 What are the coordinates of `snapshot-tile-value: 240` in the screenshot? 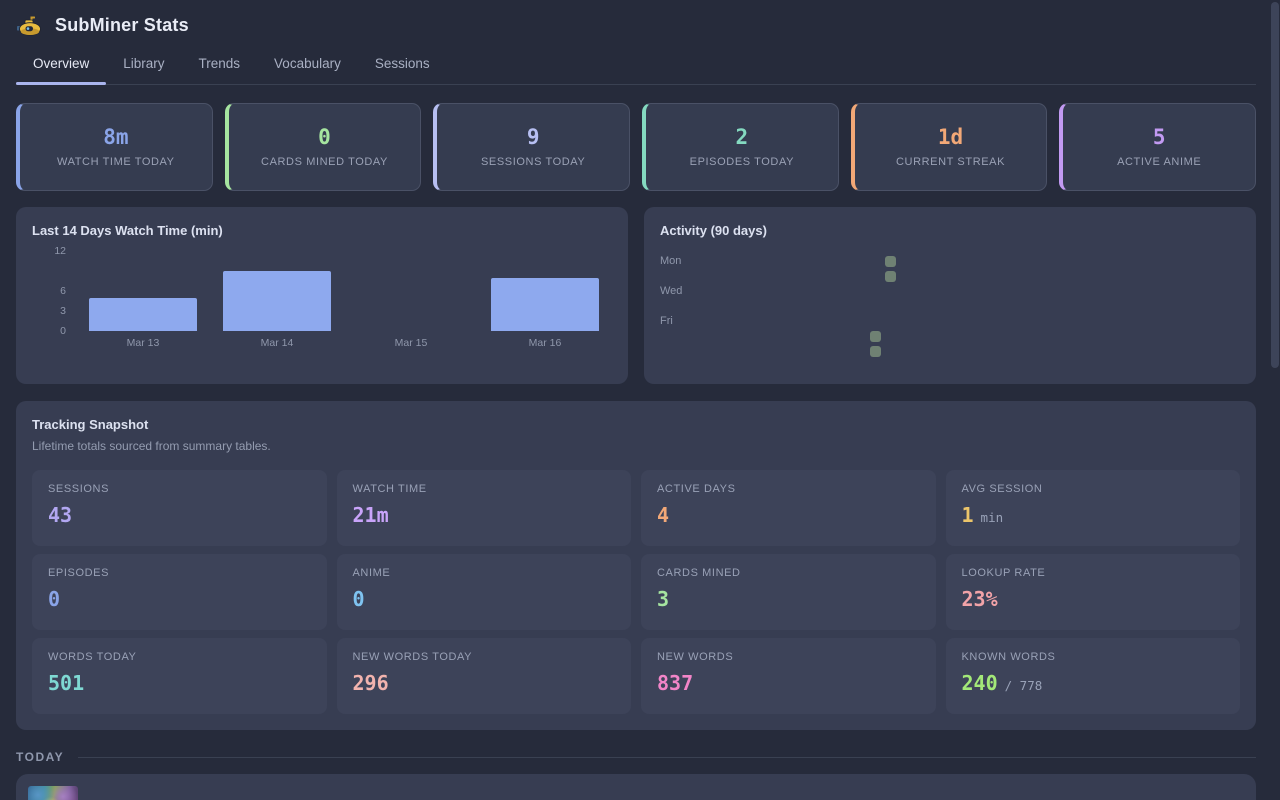 It's located at (979, 683).